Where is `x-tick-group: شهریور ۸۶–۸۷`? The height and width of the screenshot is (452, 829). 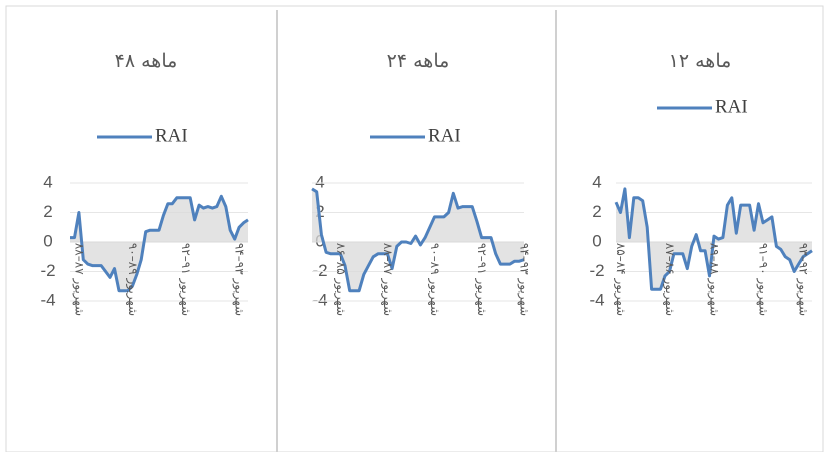 x-tick-group: شهریور ۸۶–۸۷ is located at coordinates (669, 279).